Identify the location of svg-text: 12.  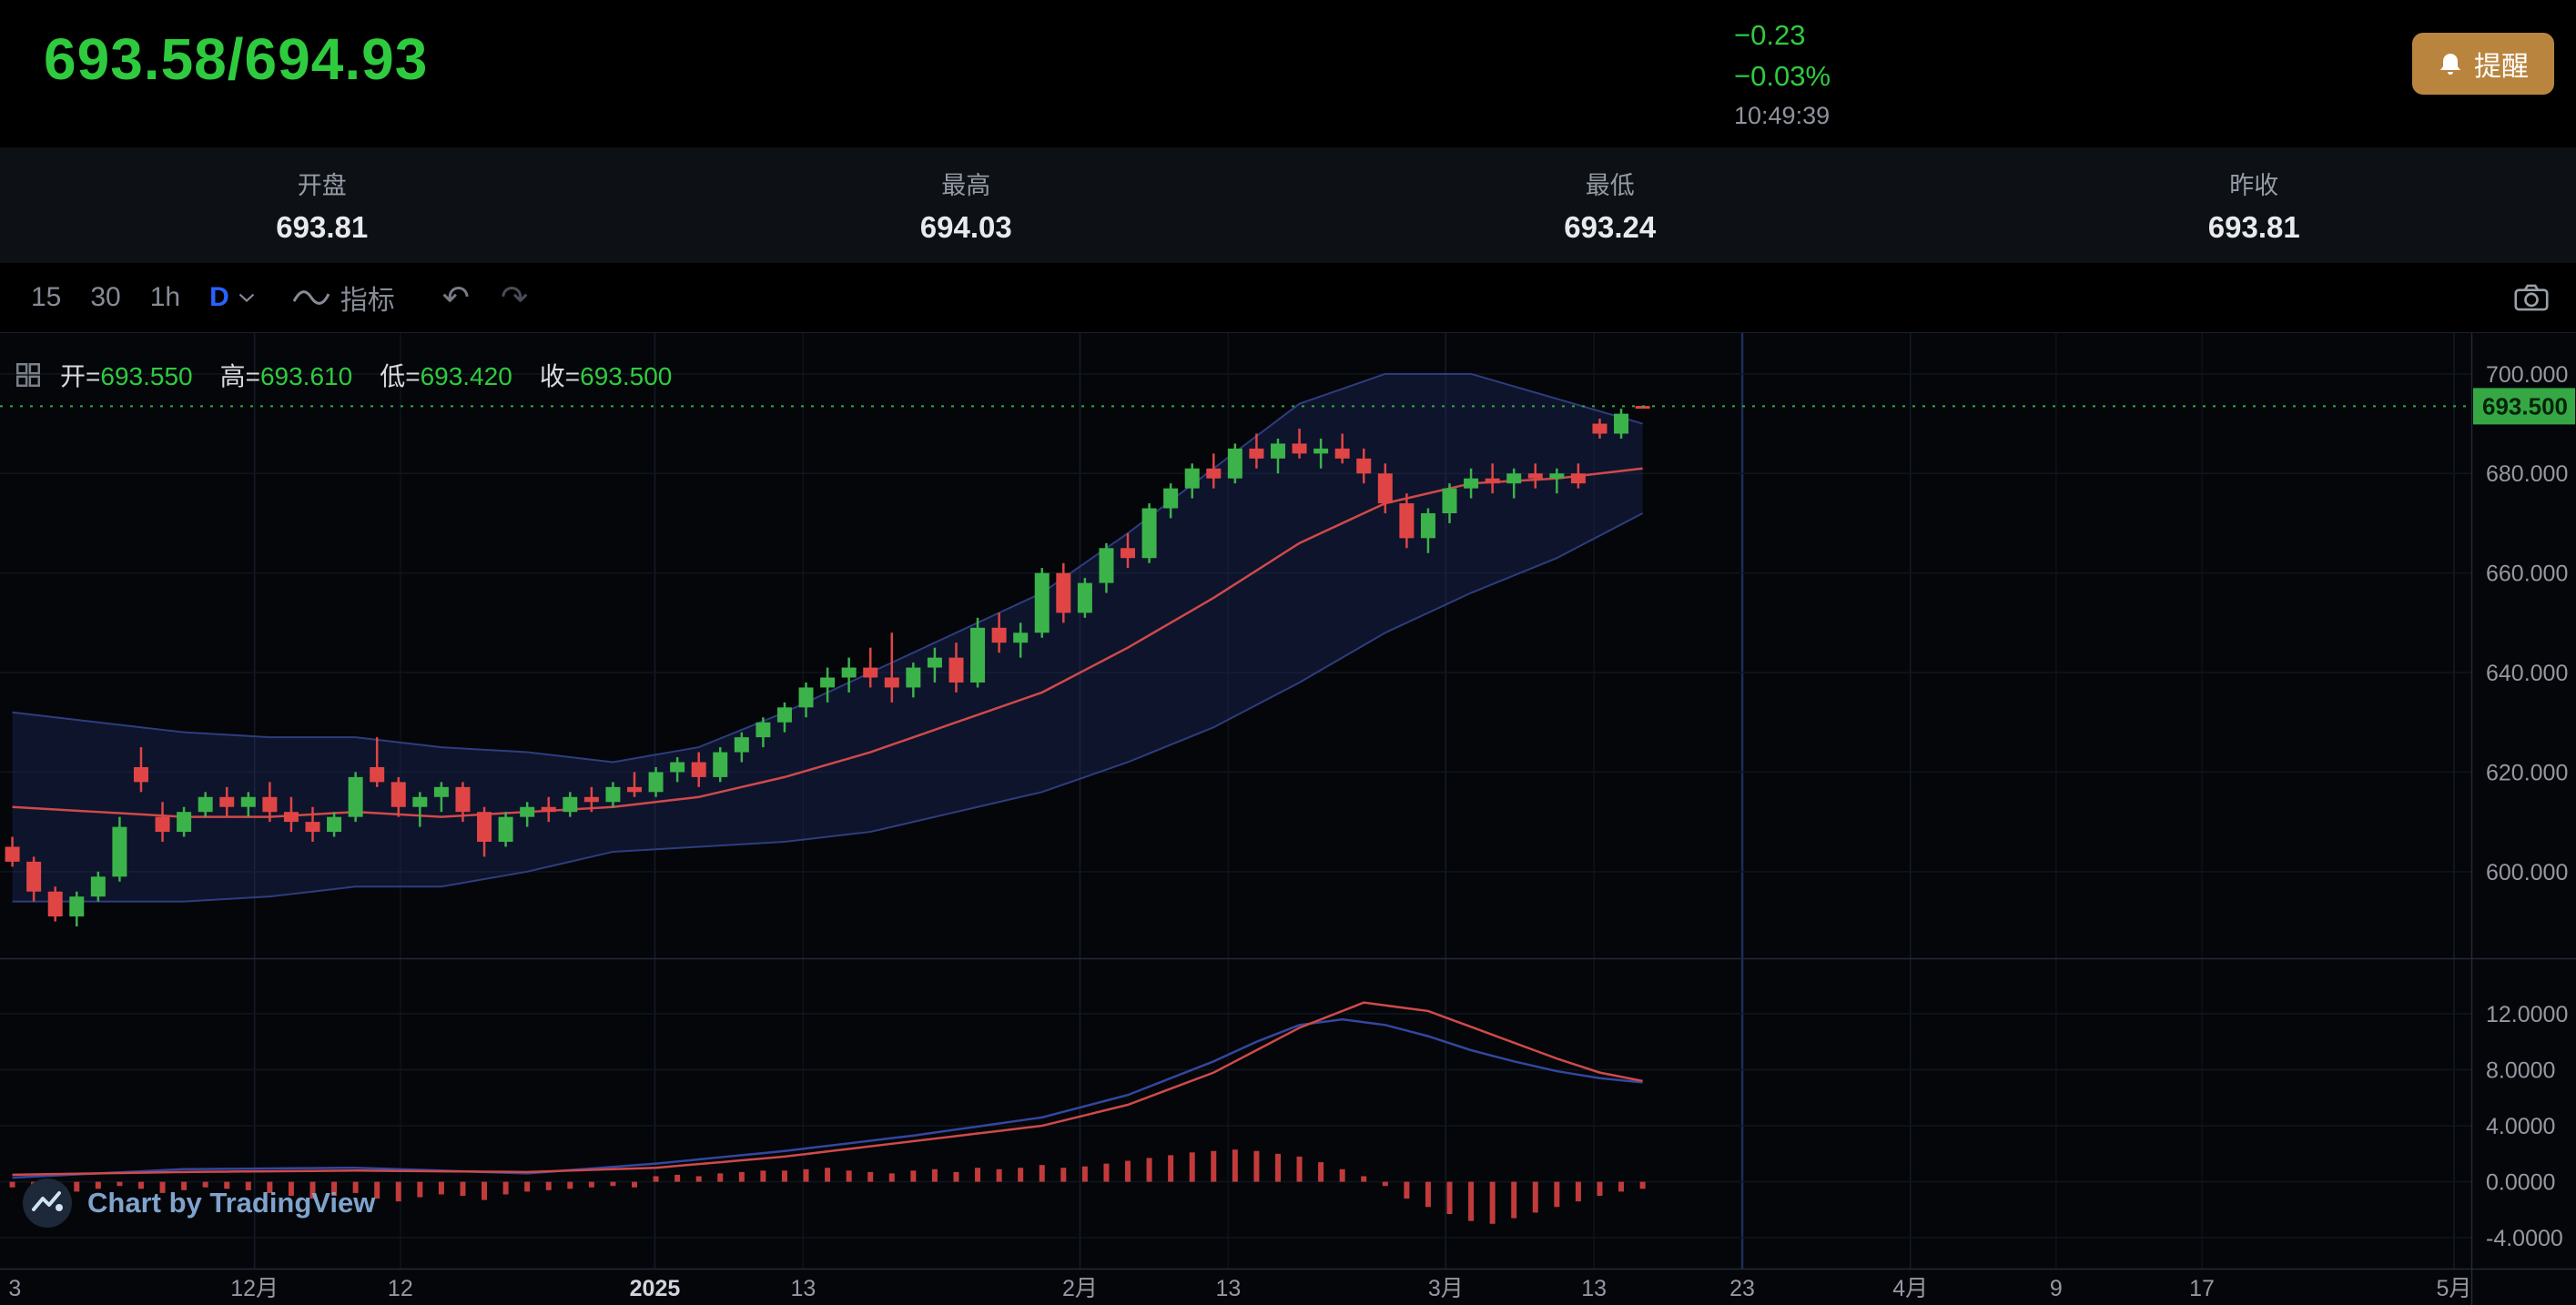
(400, 1288).